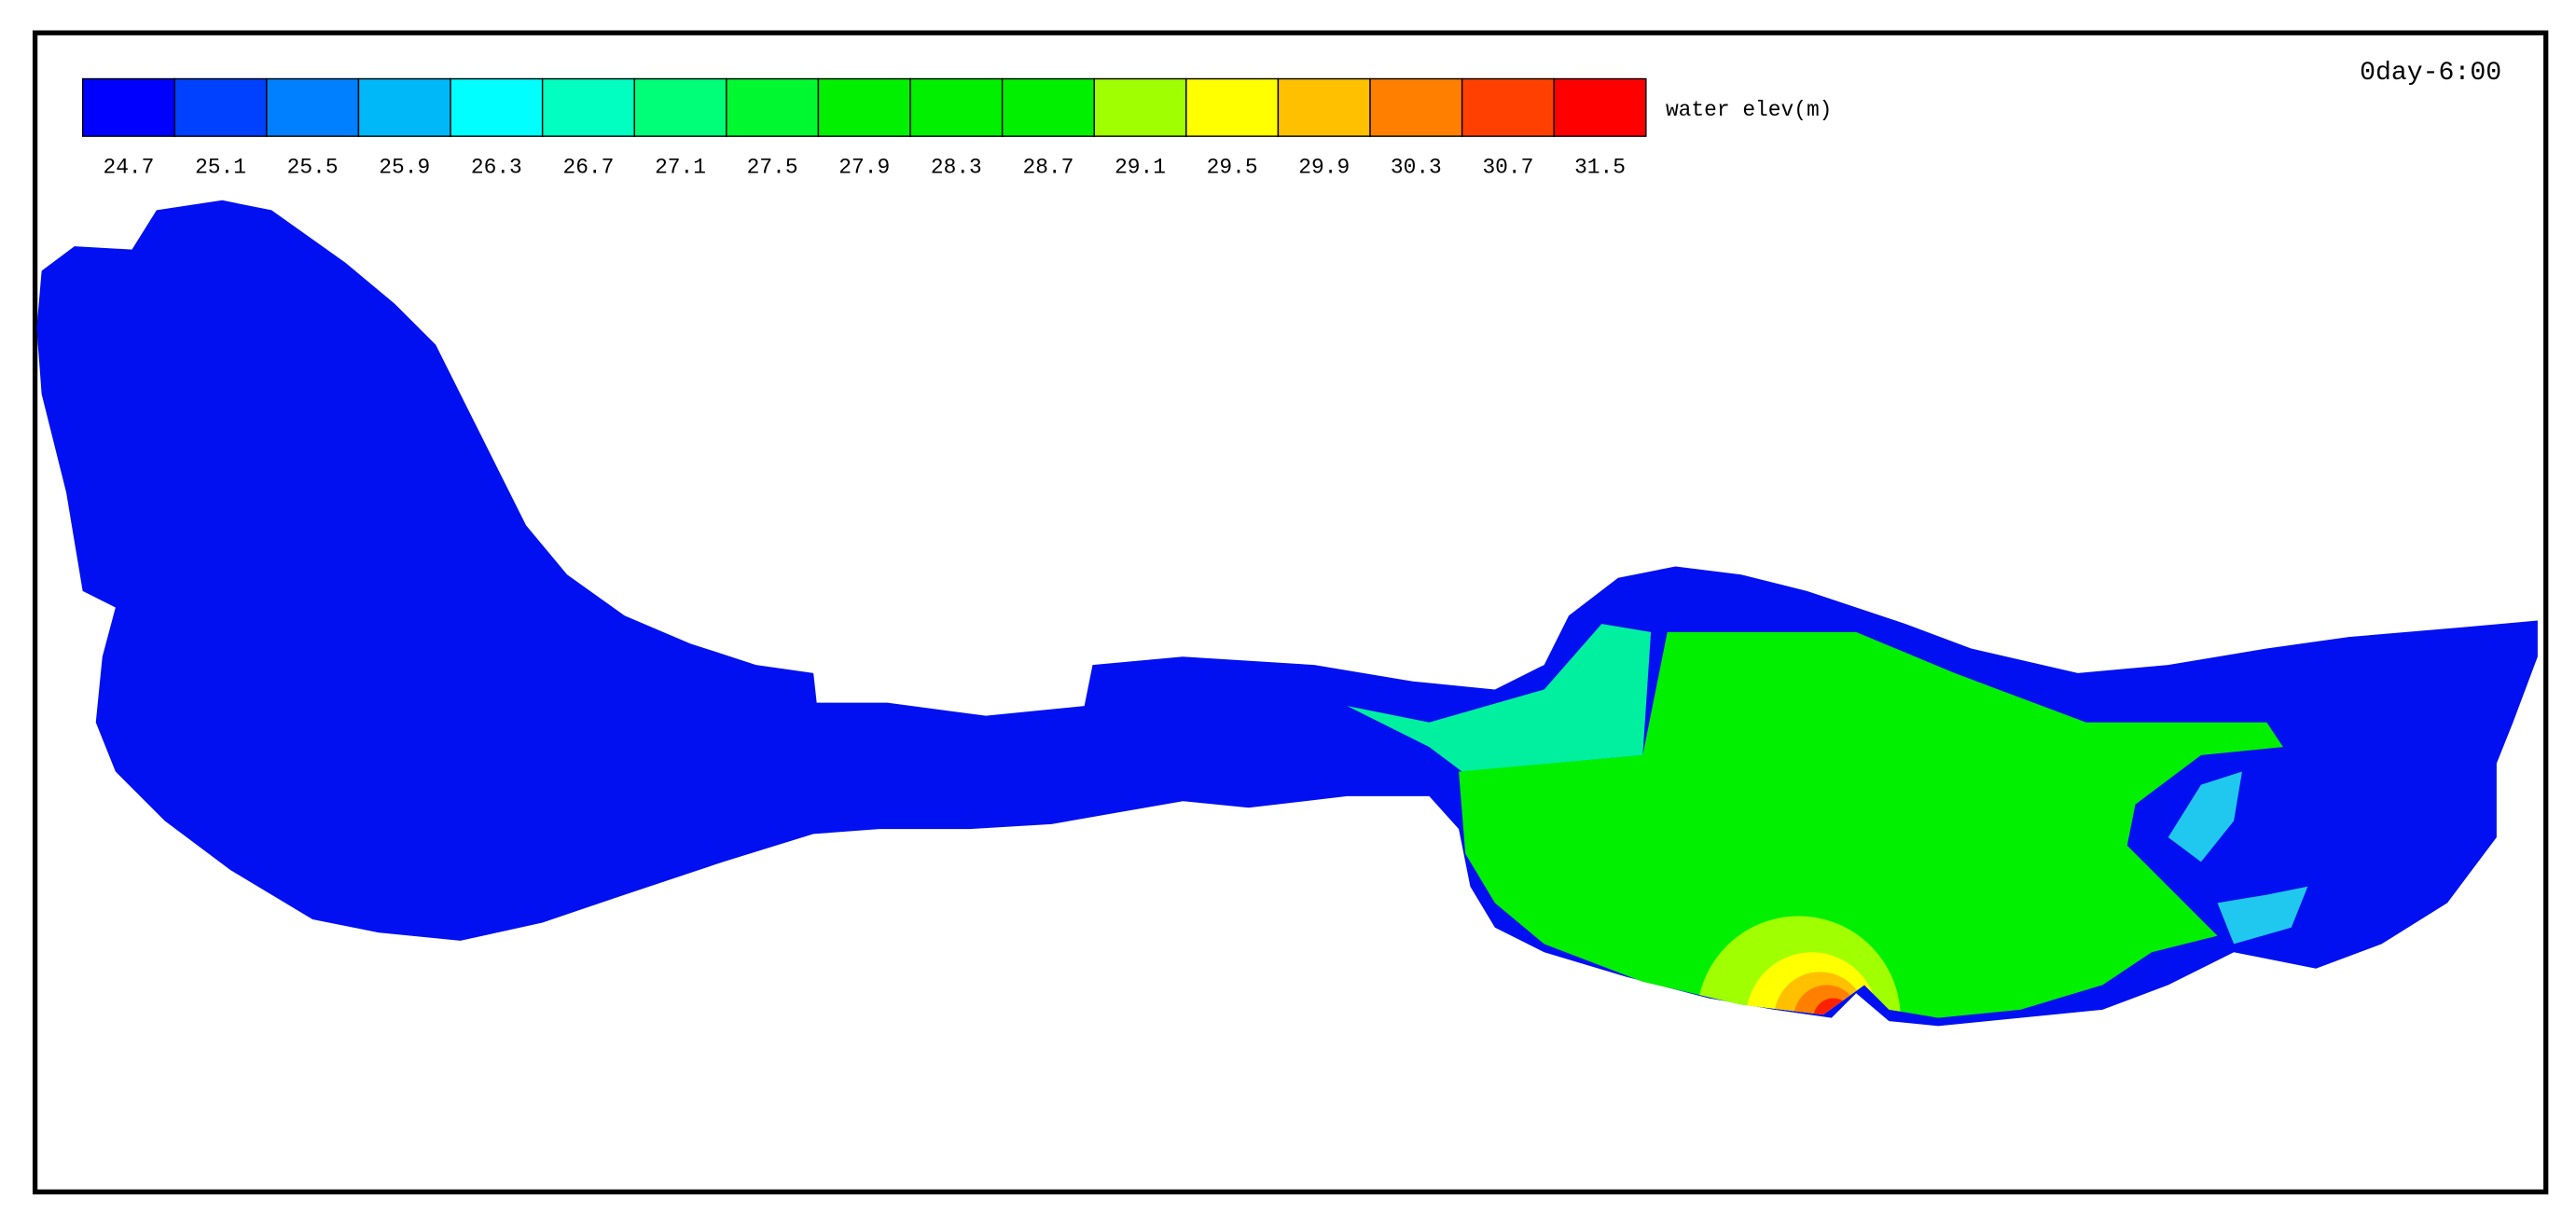 The height and width of the screenshot is (1228, 2576). I want to click on level-label: 24.7, so click(128, 168).